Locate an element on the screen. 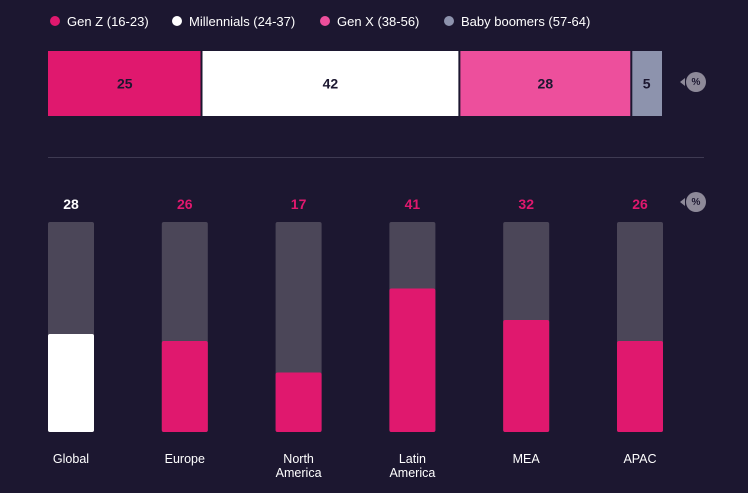 The height and width of the screenshot is (493, 748). column-value-label: 41 is located at coordinates (413, 204).